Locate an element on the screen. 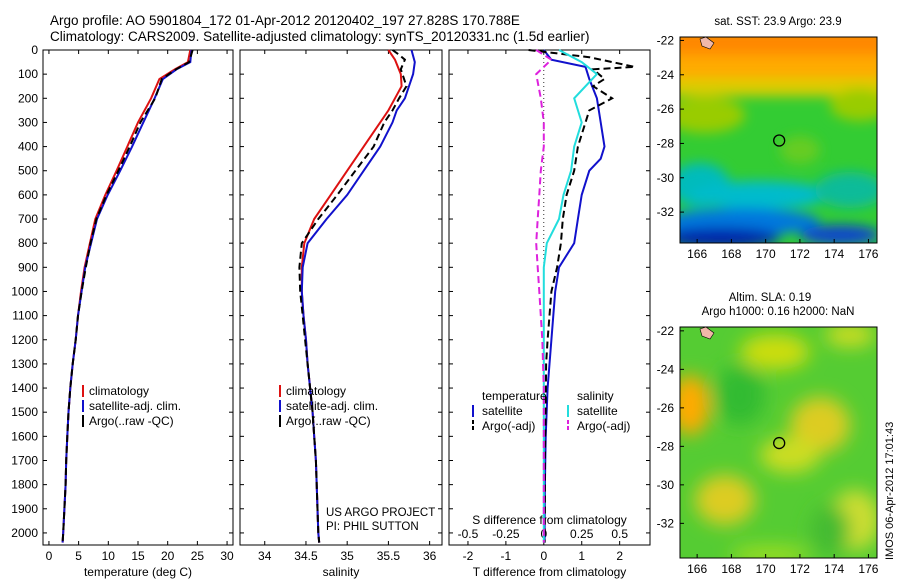 The width and height of the screenshot is (900, 580). x-tick-label-salinity: 34.5 is located at coordinates (306, 556).